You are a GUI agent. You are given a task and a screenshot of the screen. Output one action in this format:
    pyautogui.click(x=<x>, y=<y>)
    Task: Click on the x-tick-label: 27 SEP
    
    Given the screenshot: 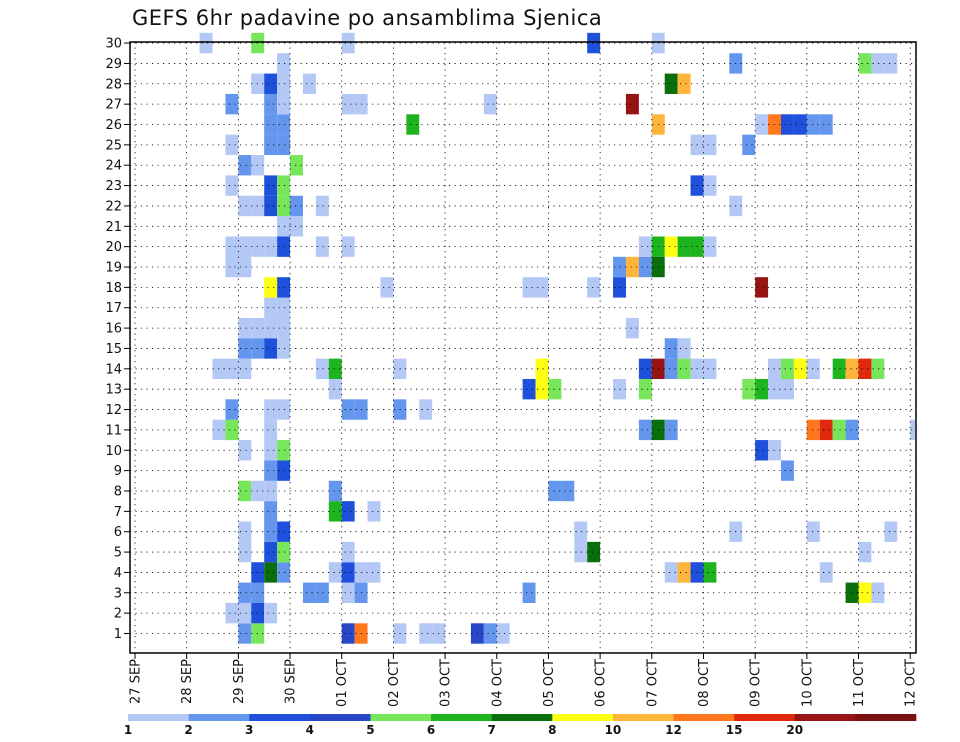 What is the action you would take?
    pyautogui.click(x=136, y=681)
    